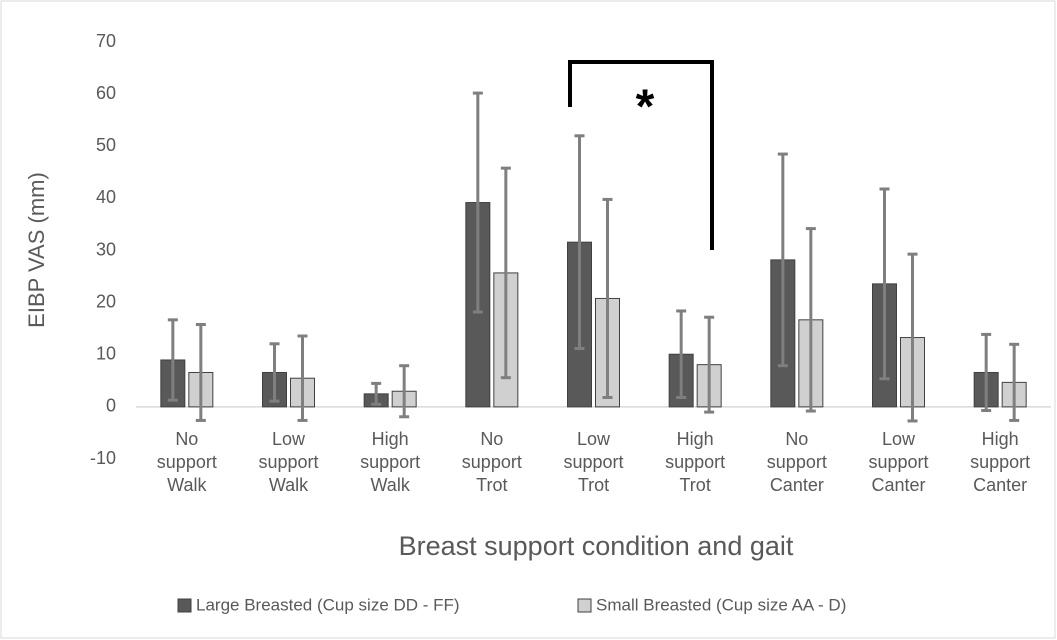  I want to click on y-tick-label: 10, so click(106, 354).